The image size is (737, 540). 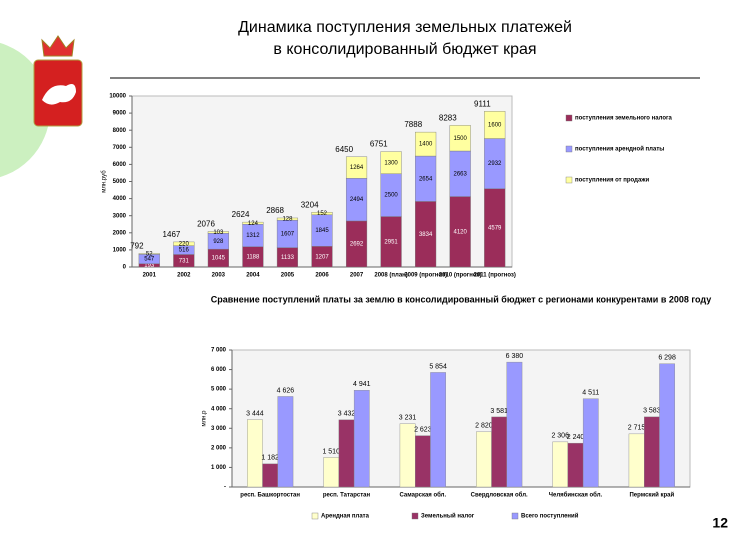 I want to click on value-label: 2 240, so click(x=576, y=437).